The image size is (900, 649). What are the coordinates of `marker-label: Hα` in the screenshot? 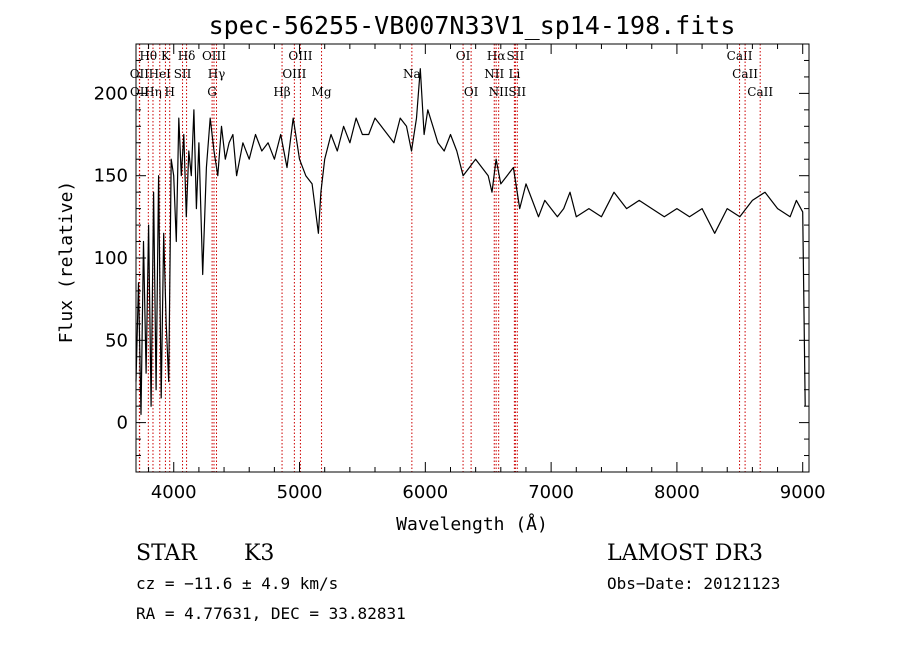 It's located at (496, 56).